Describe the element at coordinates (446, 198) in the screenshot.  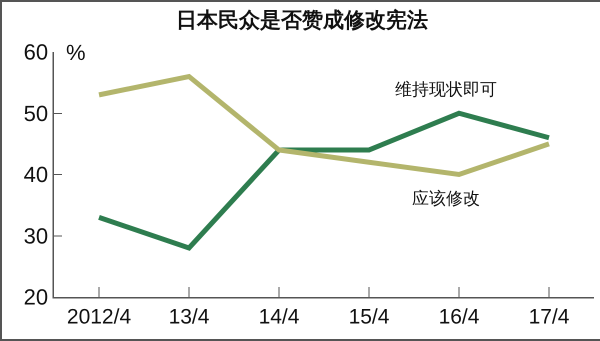
I see `series-label: 应该修改` at that location.